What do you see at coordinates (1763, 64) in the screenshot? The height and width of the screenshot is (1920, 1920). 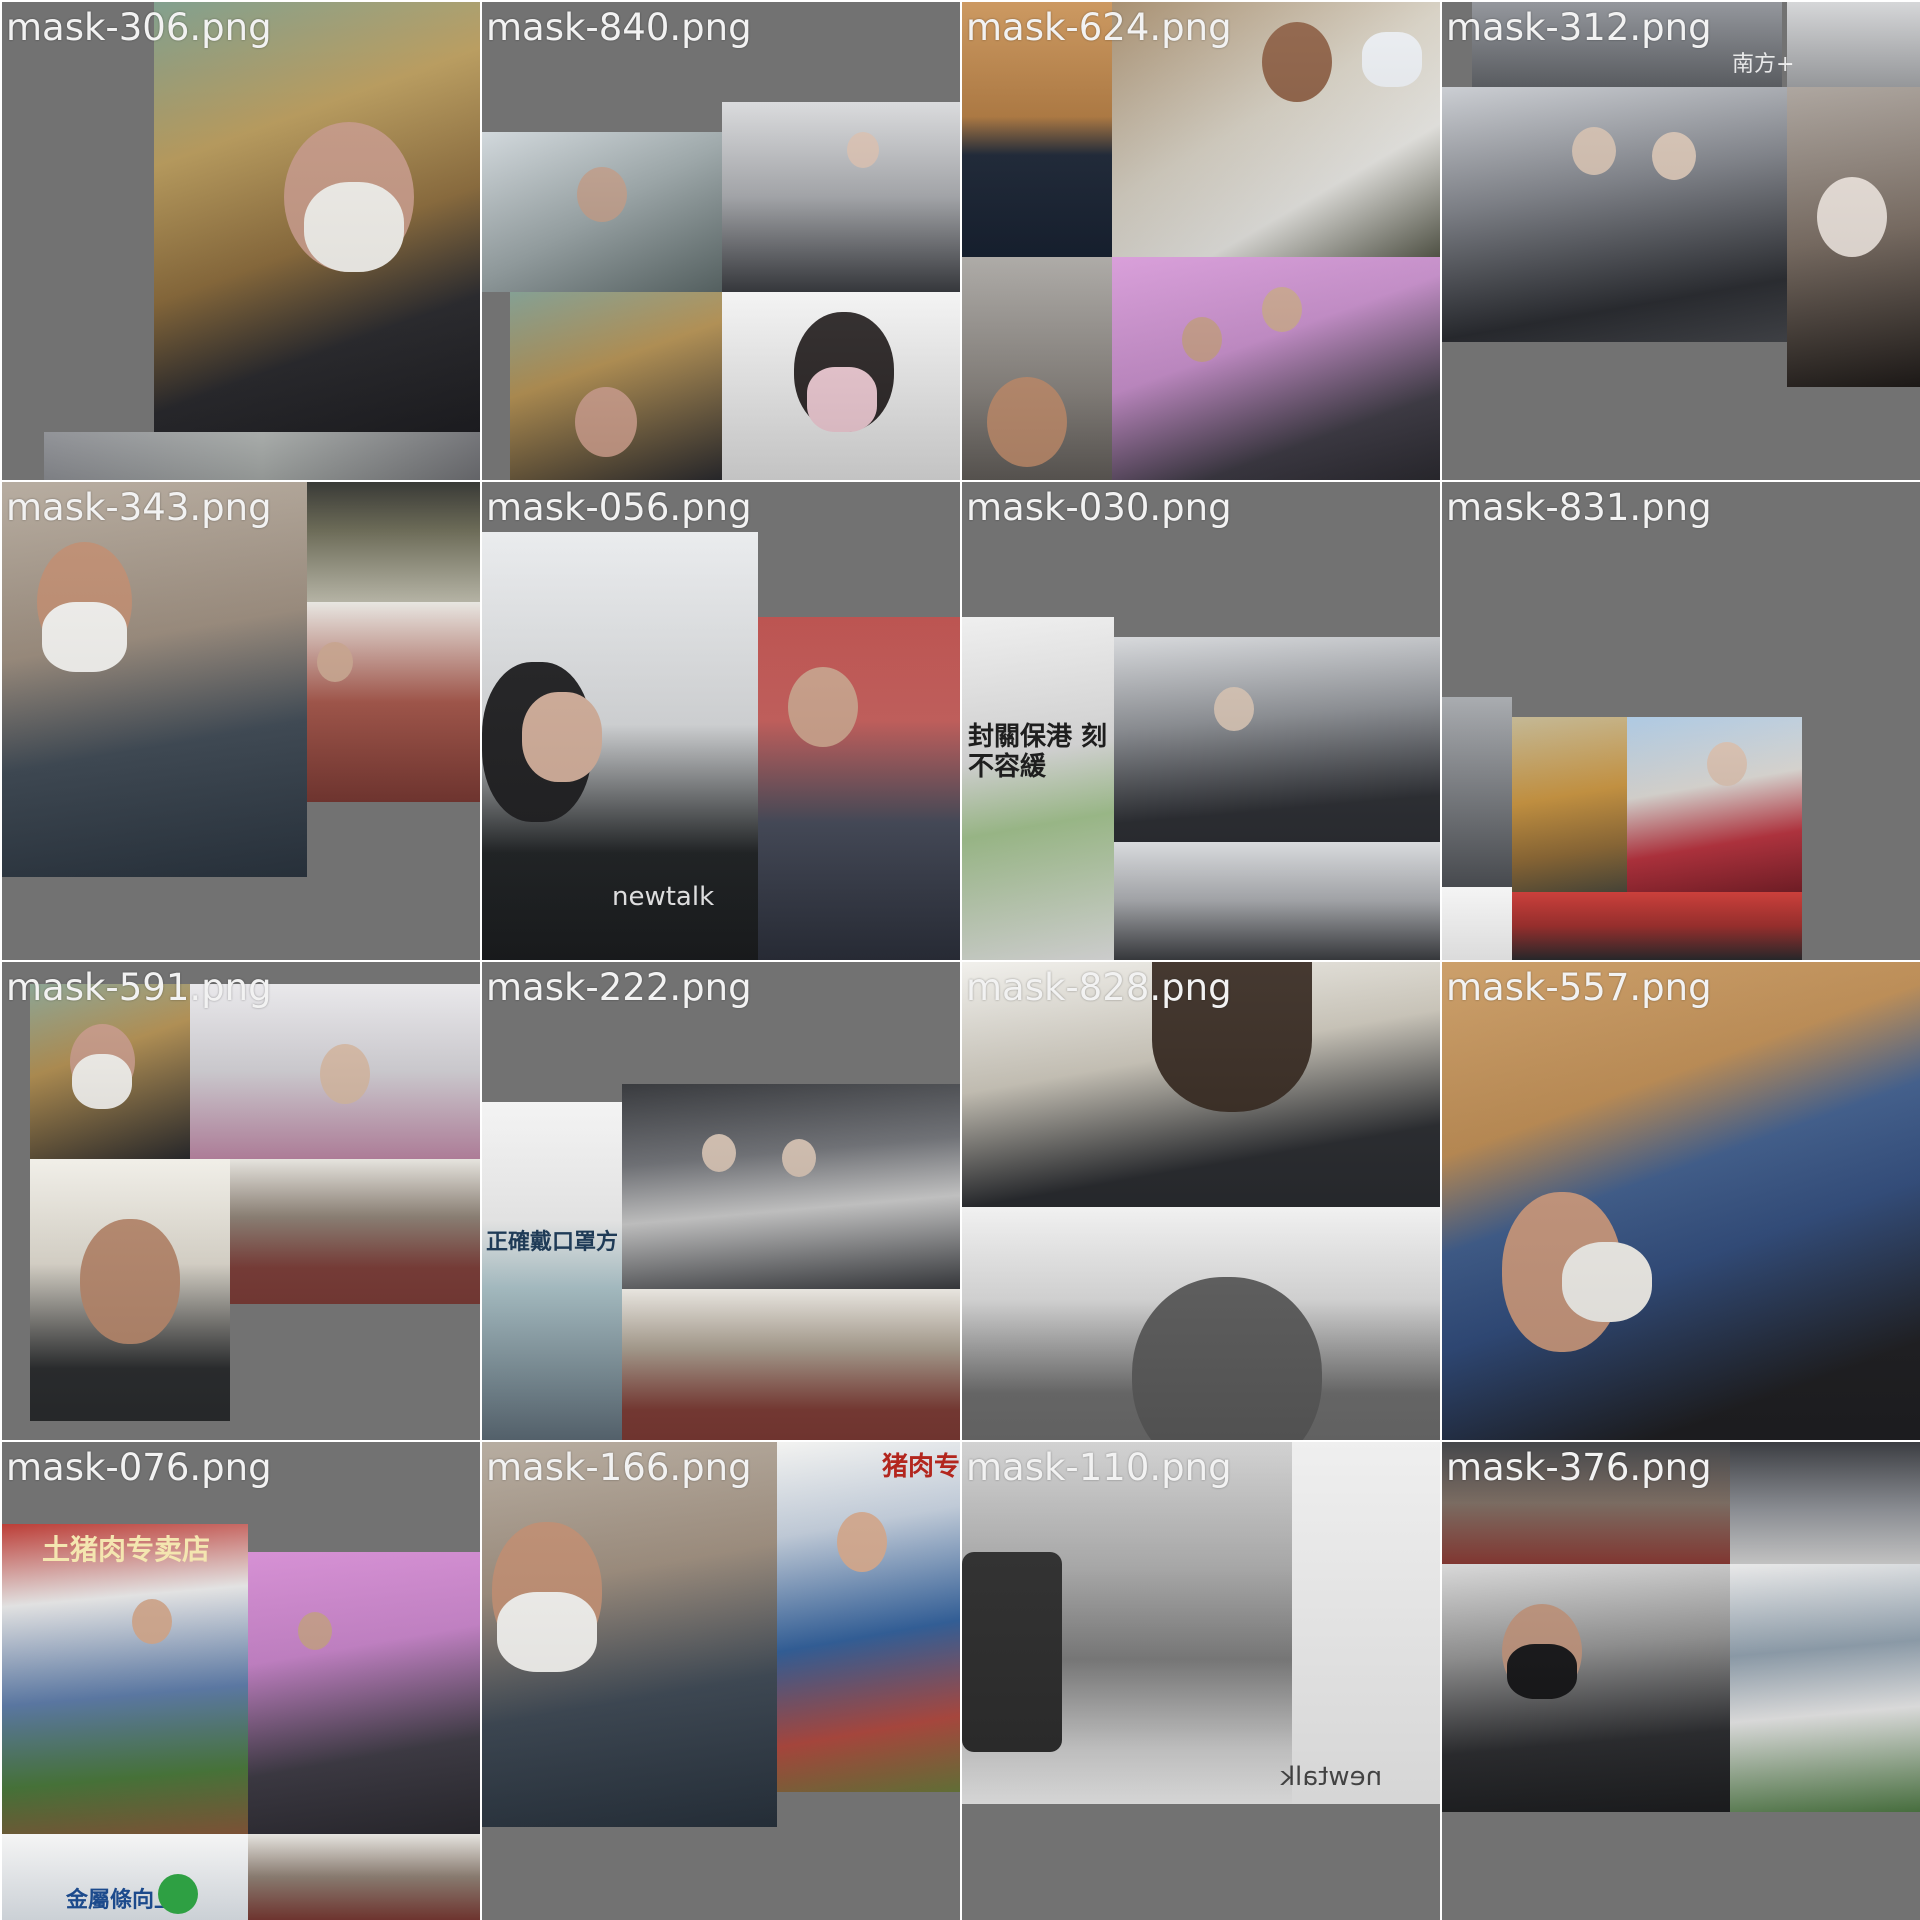 I see `watermark: 南方+` at bounding box center [1763, 64].